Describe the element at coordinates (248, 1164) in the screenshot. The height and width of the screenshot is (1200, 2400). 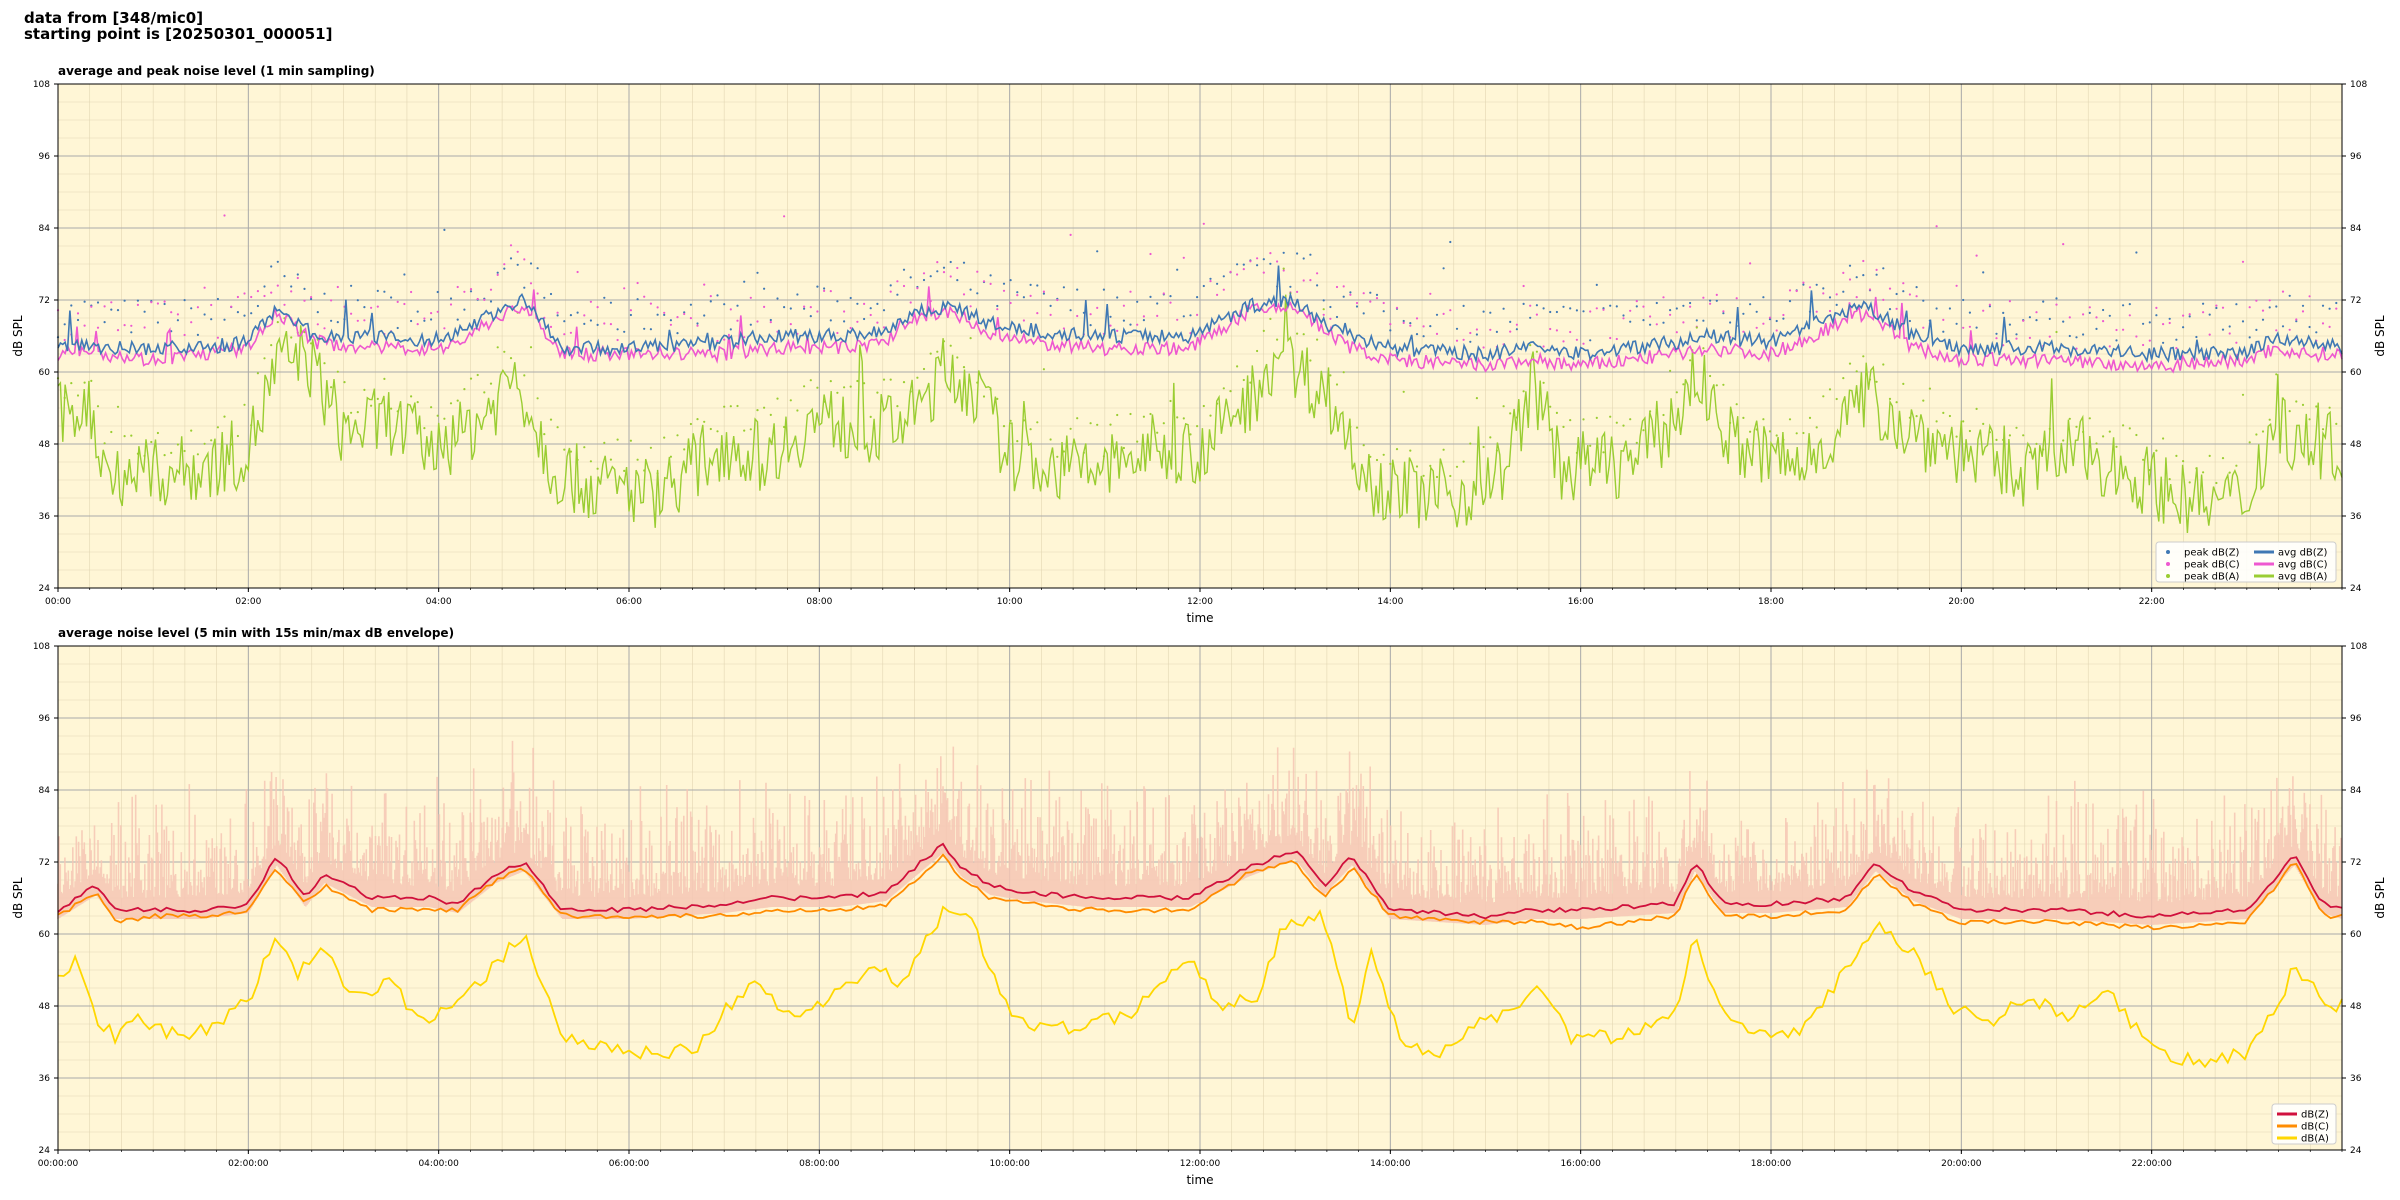
I see `x-tick-label: 02:00:00` at that location.